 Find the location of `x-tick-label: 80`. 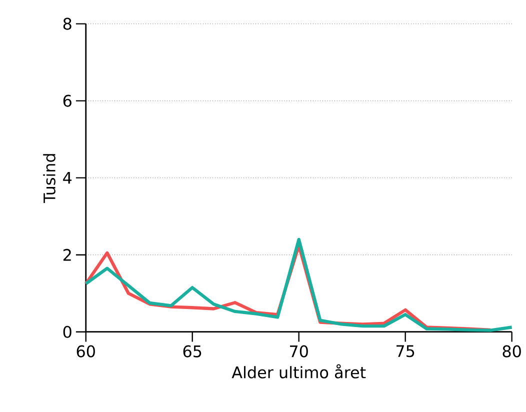

x-tick-label: 80 is located at coordinates (511, 351).